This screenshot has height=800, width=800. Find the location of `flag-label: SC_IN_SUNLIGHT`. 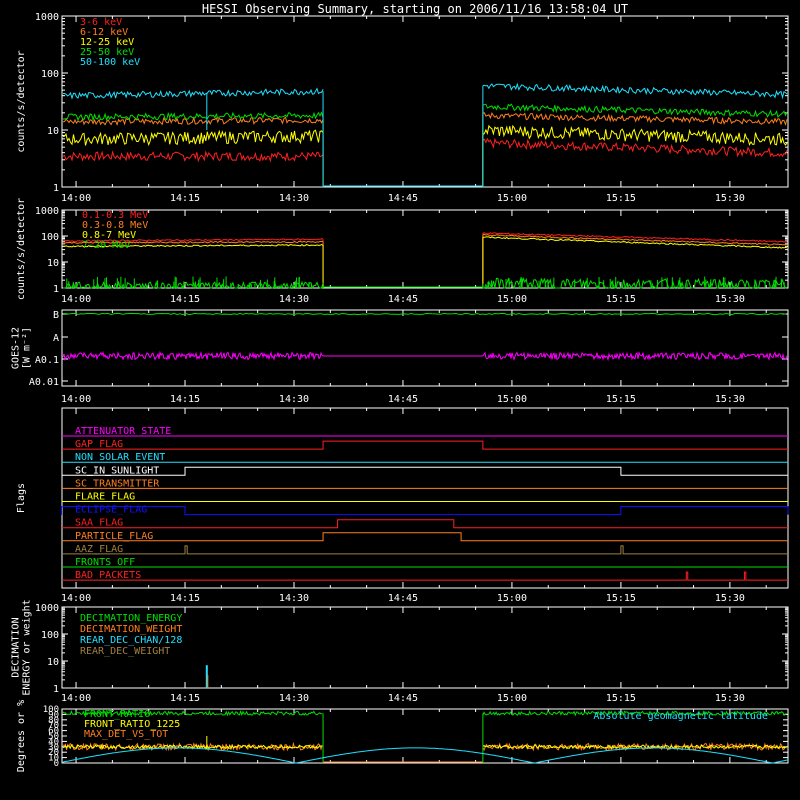

flag-label: SC_IN_SUNLIGHT is located at coordinates (117, 470).